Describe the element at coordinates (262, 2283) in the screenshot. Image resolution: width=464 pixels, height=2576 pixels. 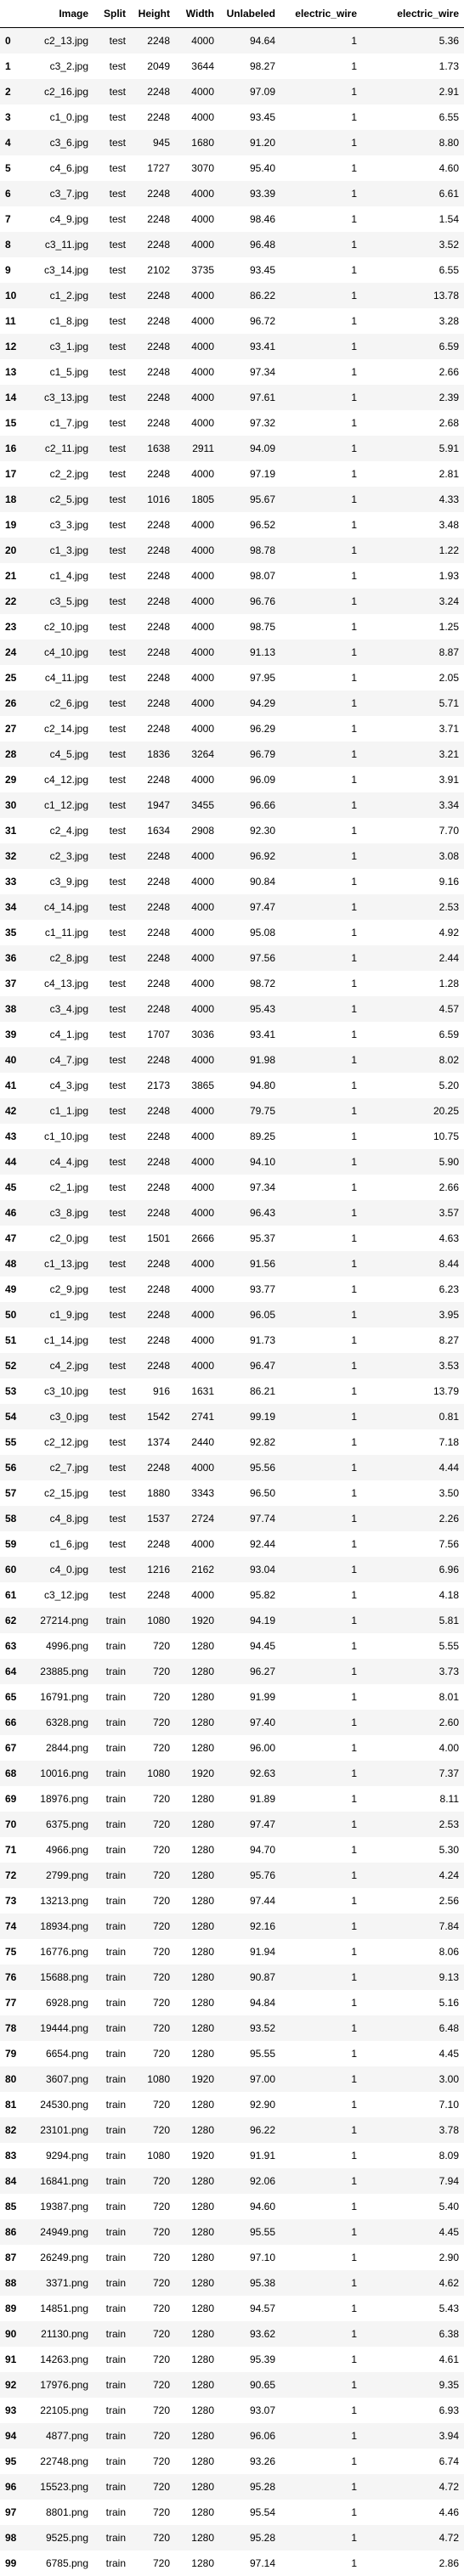
I see `unlabeled-cell: 95.38` at that location.